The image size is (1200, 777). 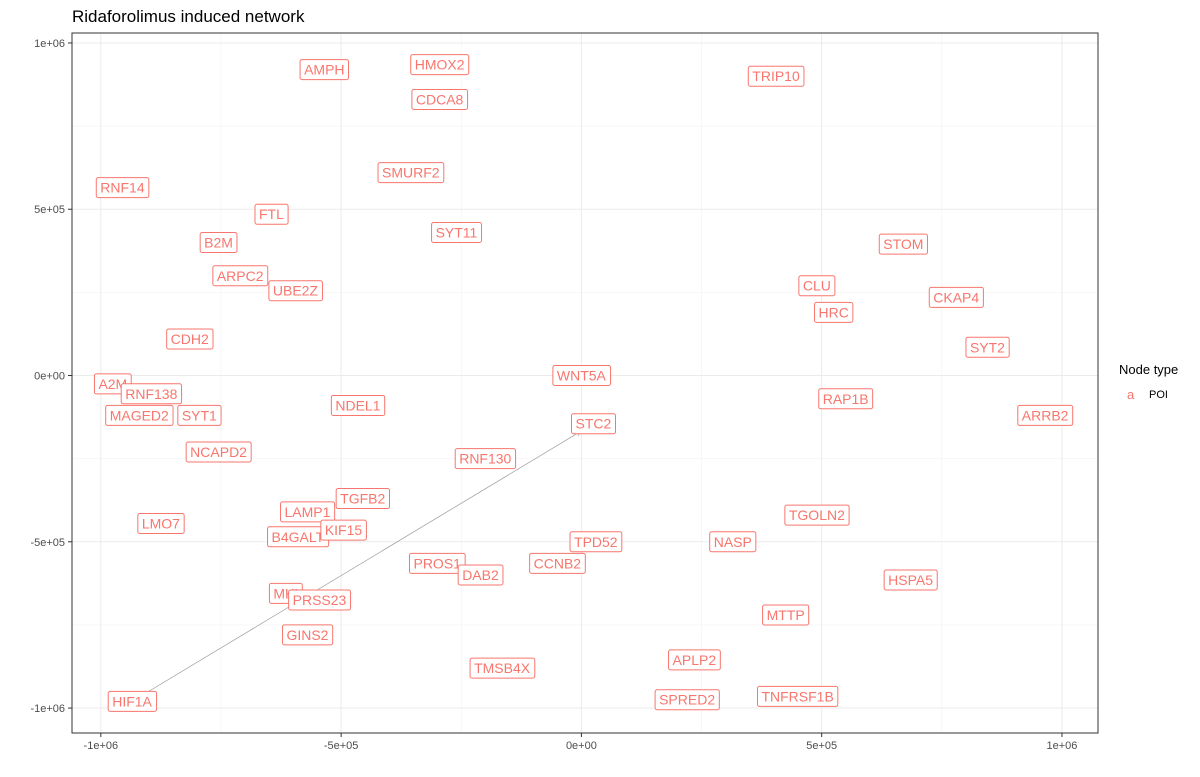 I want to click on node-label: B2M, so click(x=218, y=243).